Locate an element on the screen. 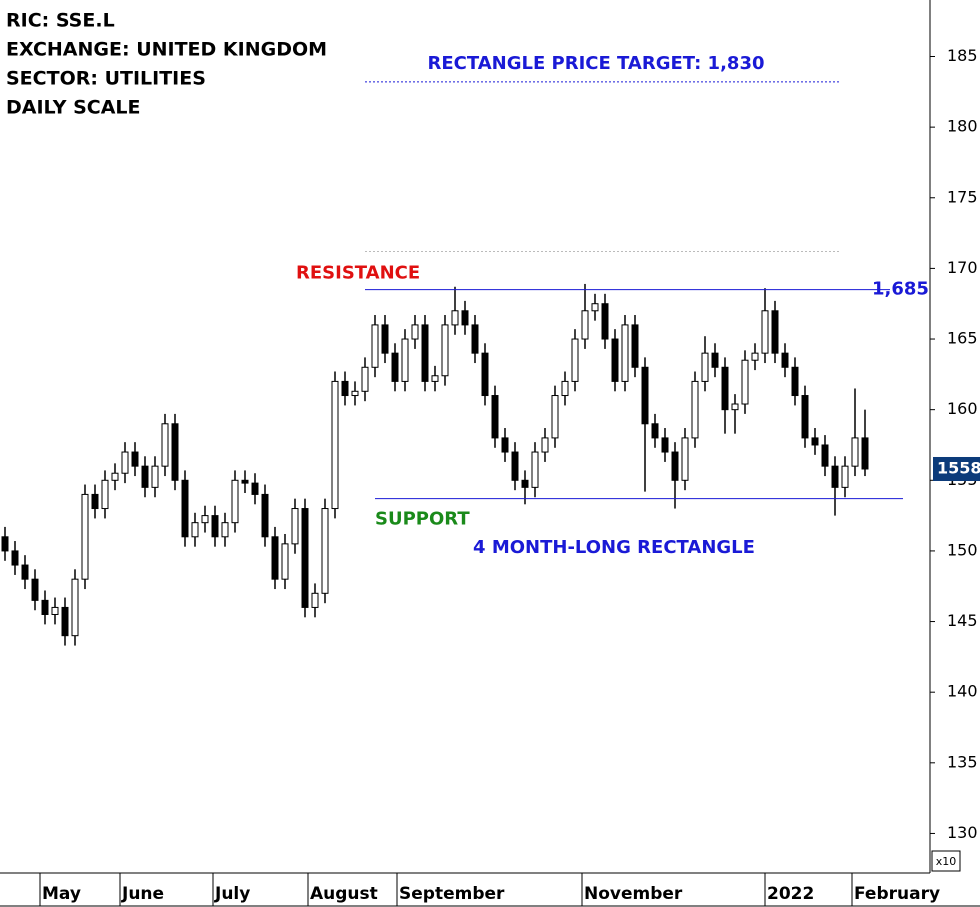  y-tick-label: 180 is located at coordinates (962, 126).